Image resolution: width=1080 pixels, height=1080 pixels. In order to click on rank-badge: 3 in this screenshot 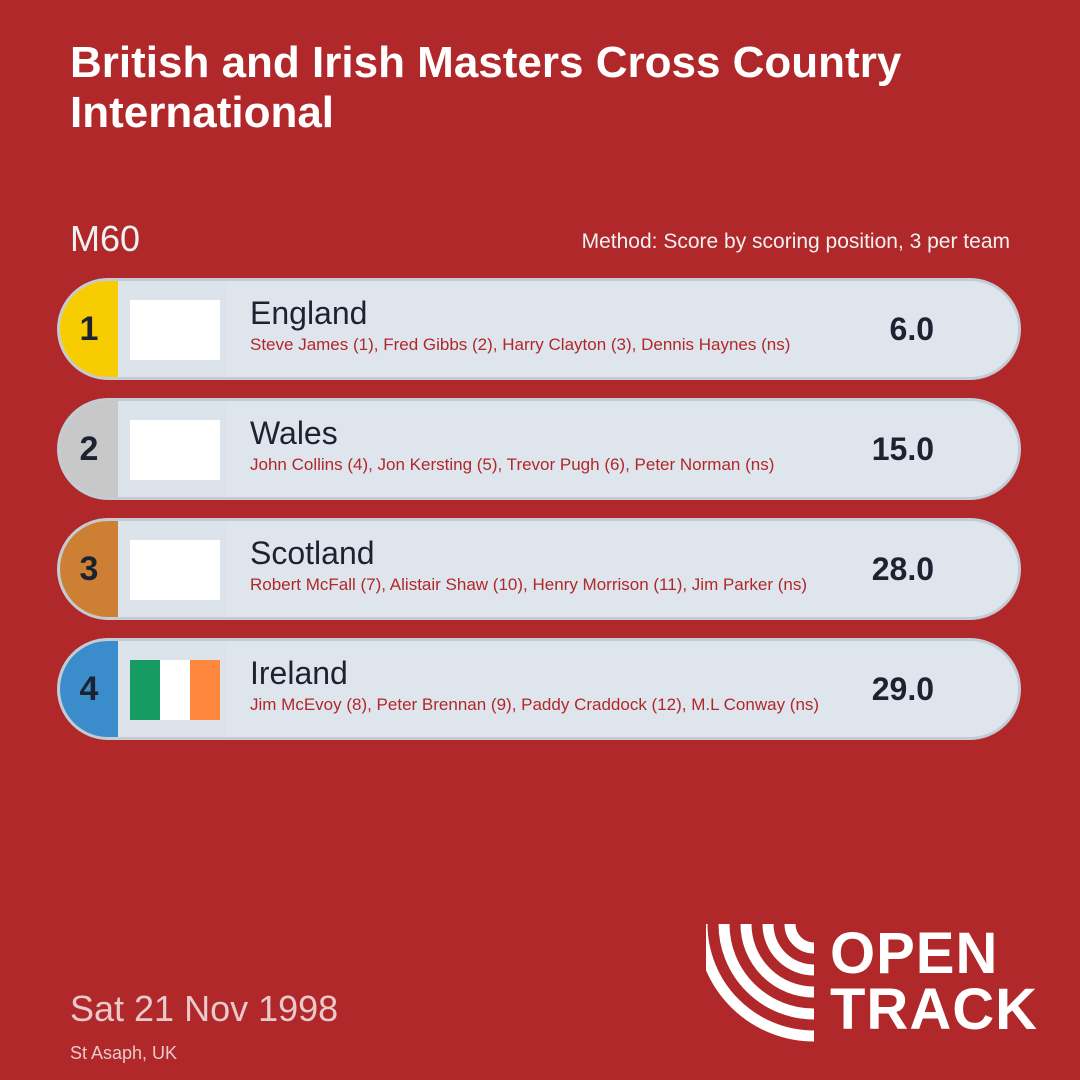, I will do `click(89, 569)`.